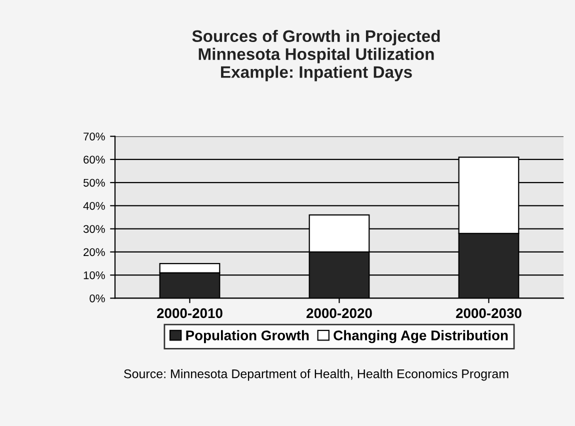 The image size is (575, 426). Describe the element at coordinates (94, 182) in the screenshot. I see `y-tick-label: 50%` at that location.